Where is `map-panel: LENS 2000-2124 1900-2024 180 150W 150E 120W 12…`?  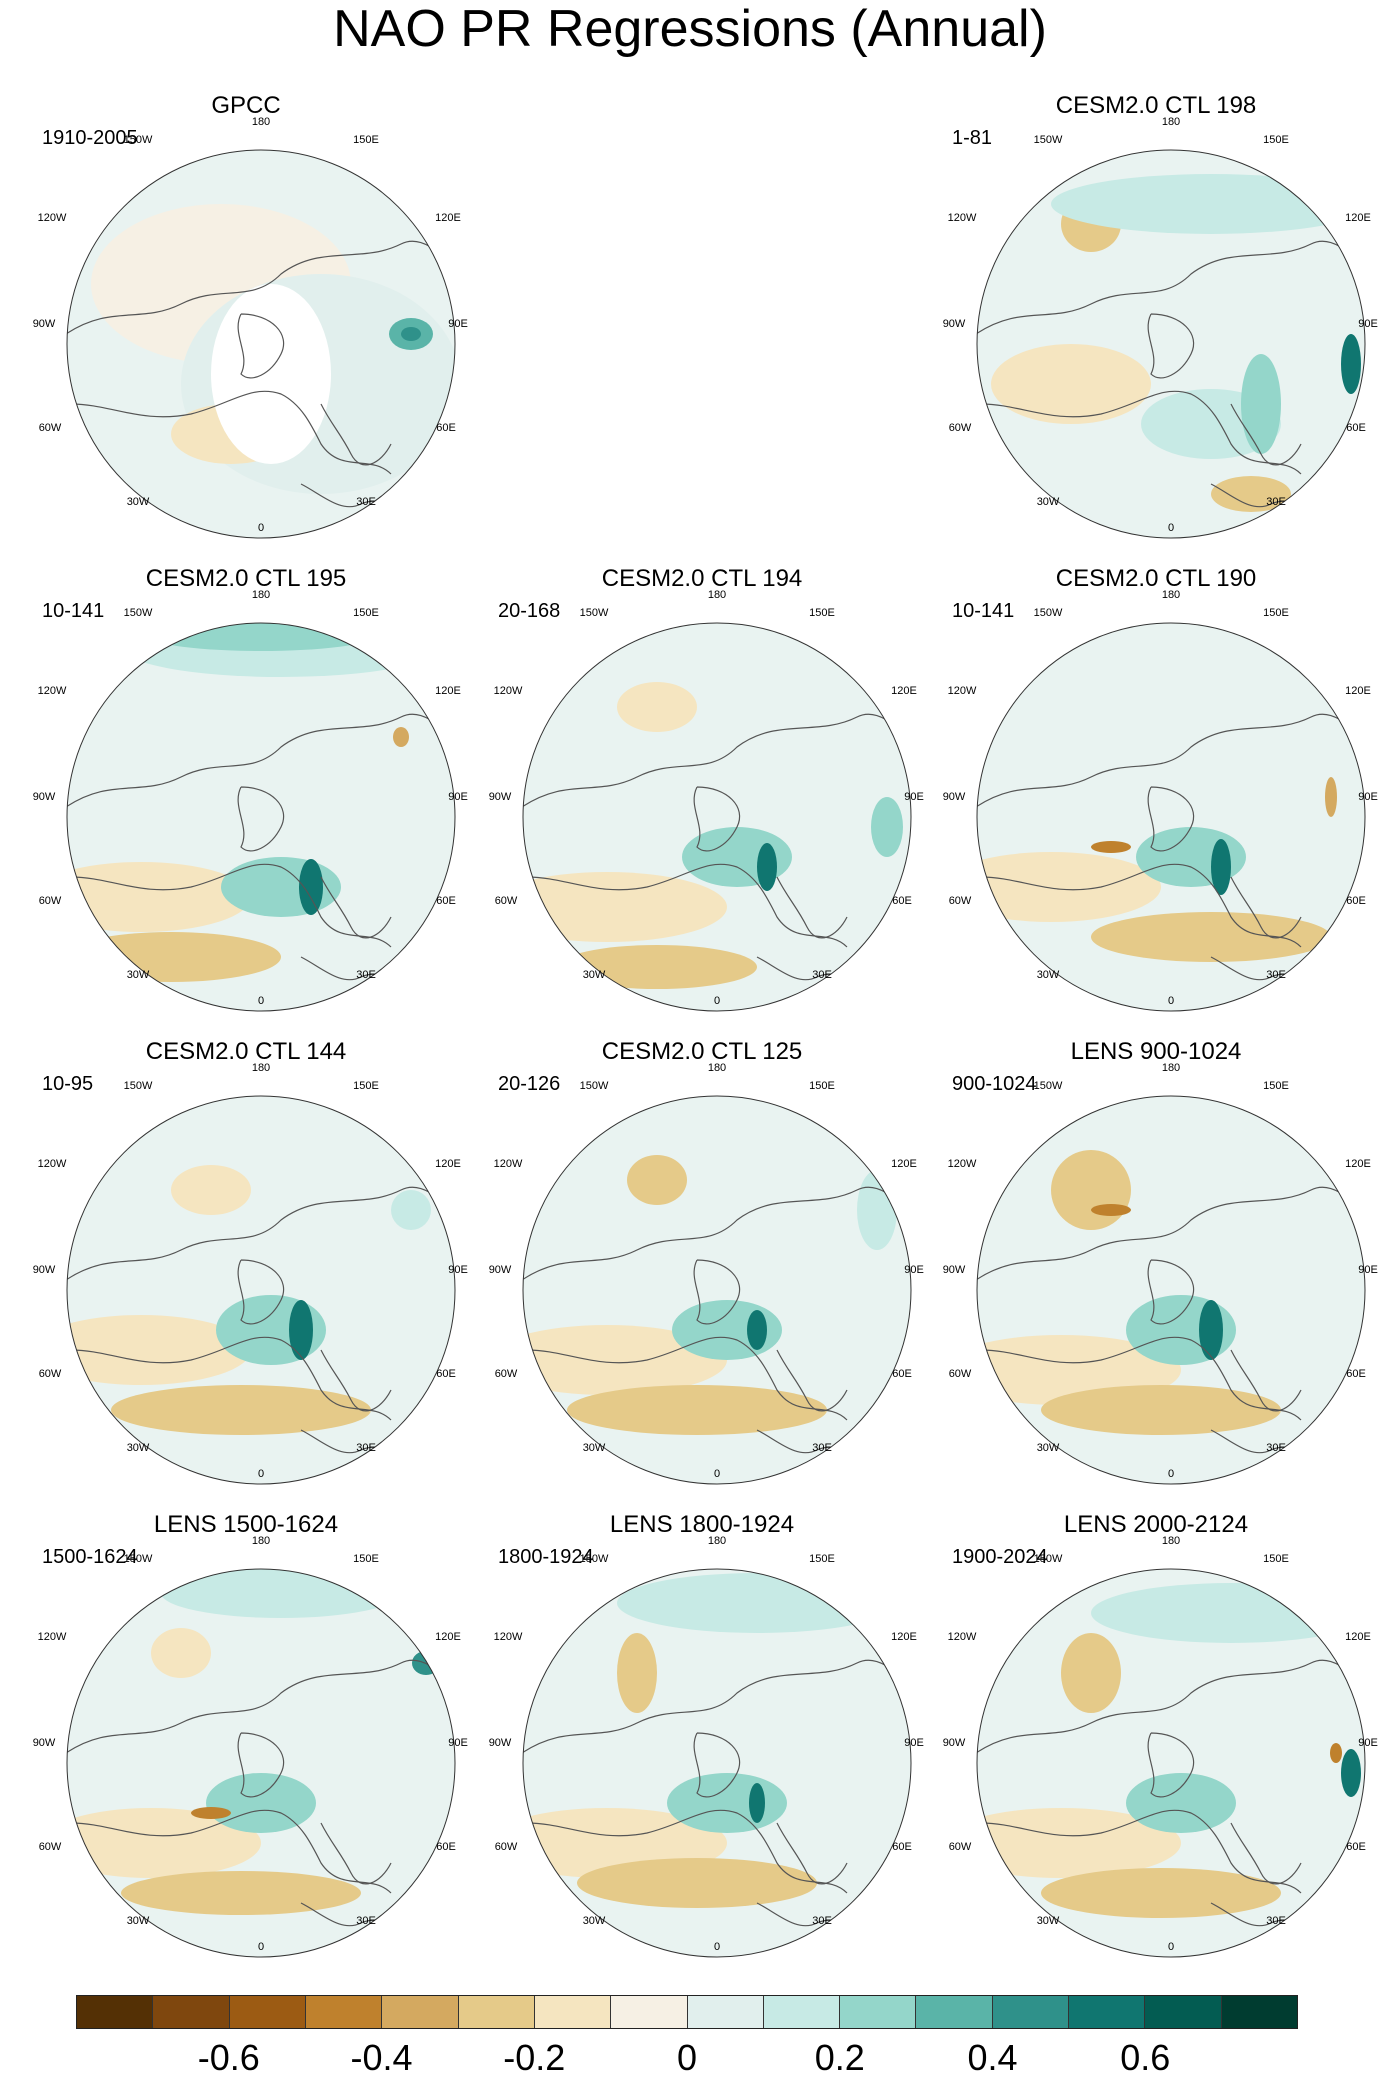
map-panel: LENS 2000-2124 1900-2024 180 150W 150E 120W 12… is located at coordinates (1161, 1746).